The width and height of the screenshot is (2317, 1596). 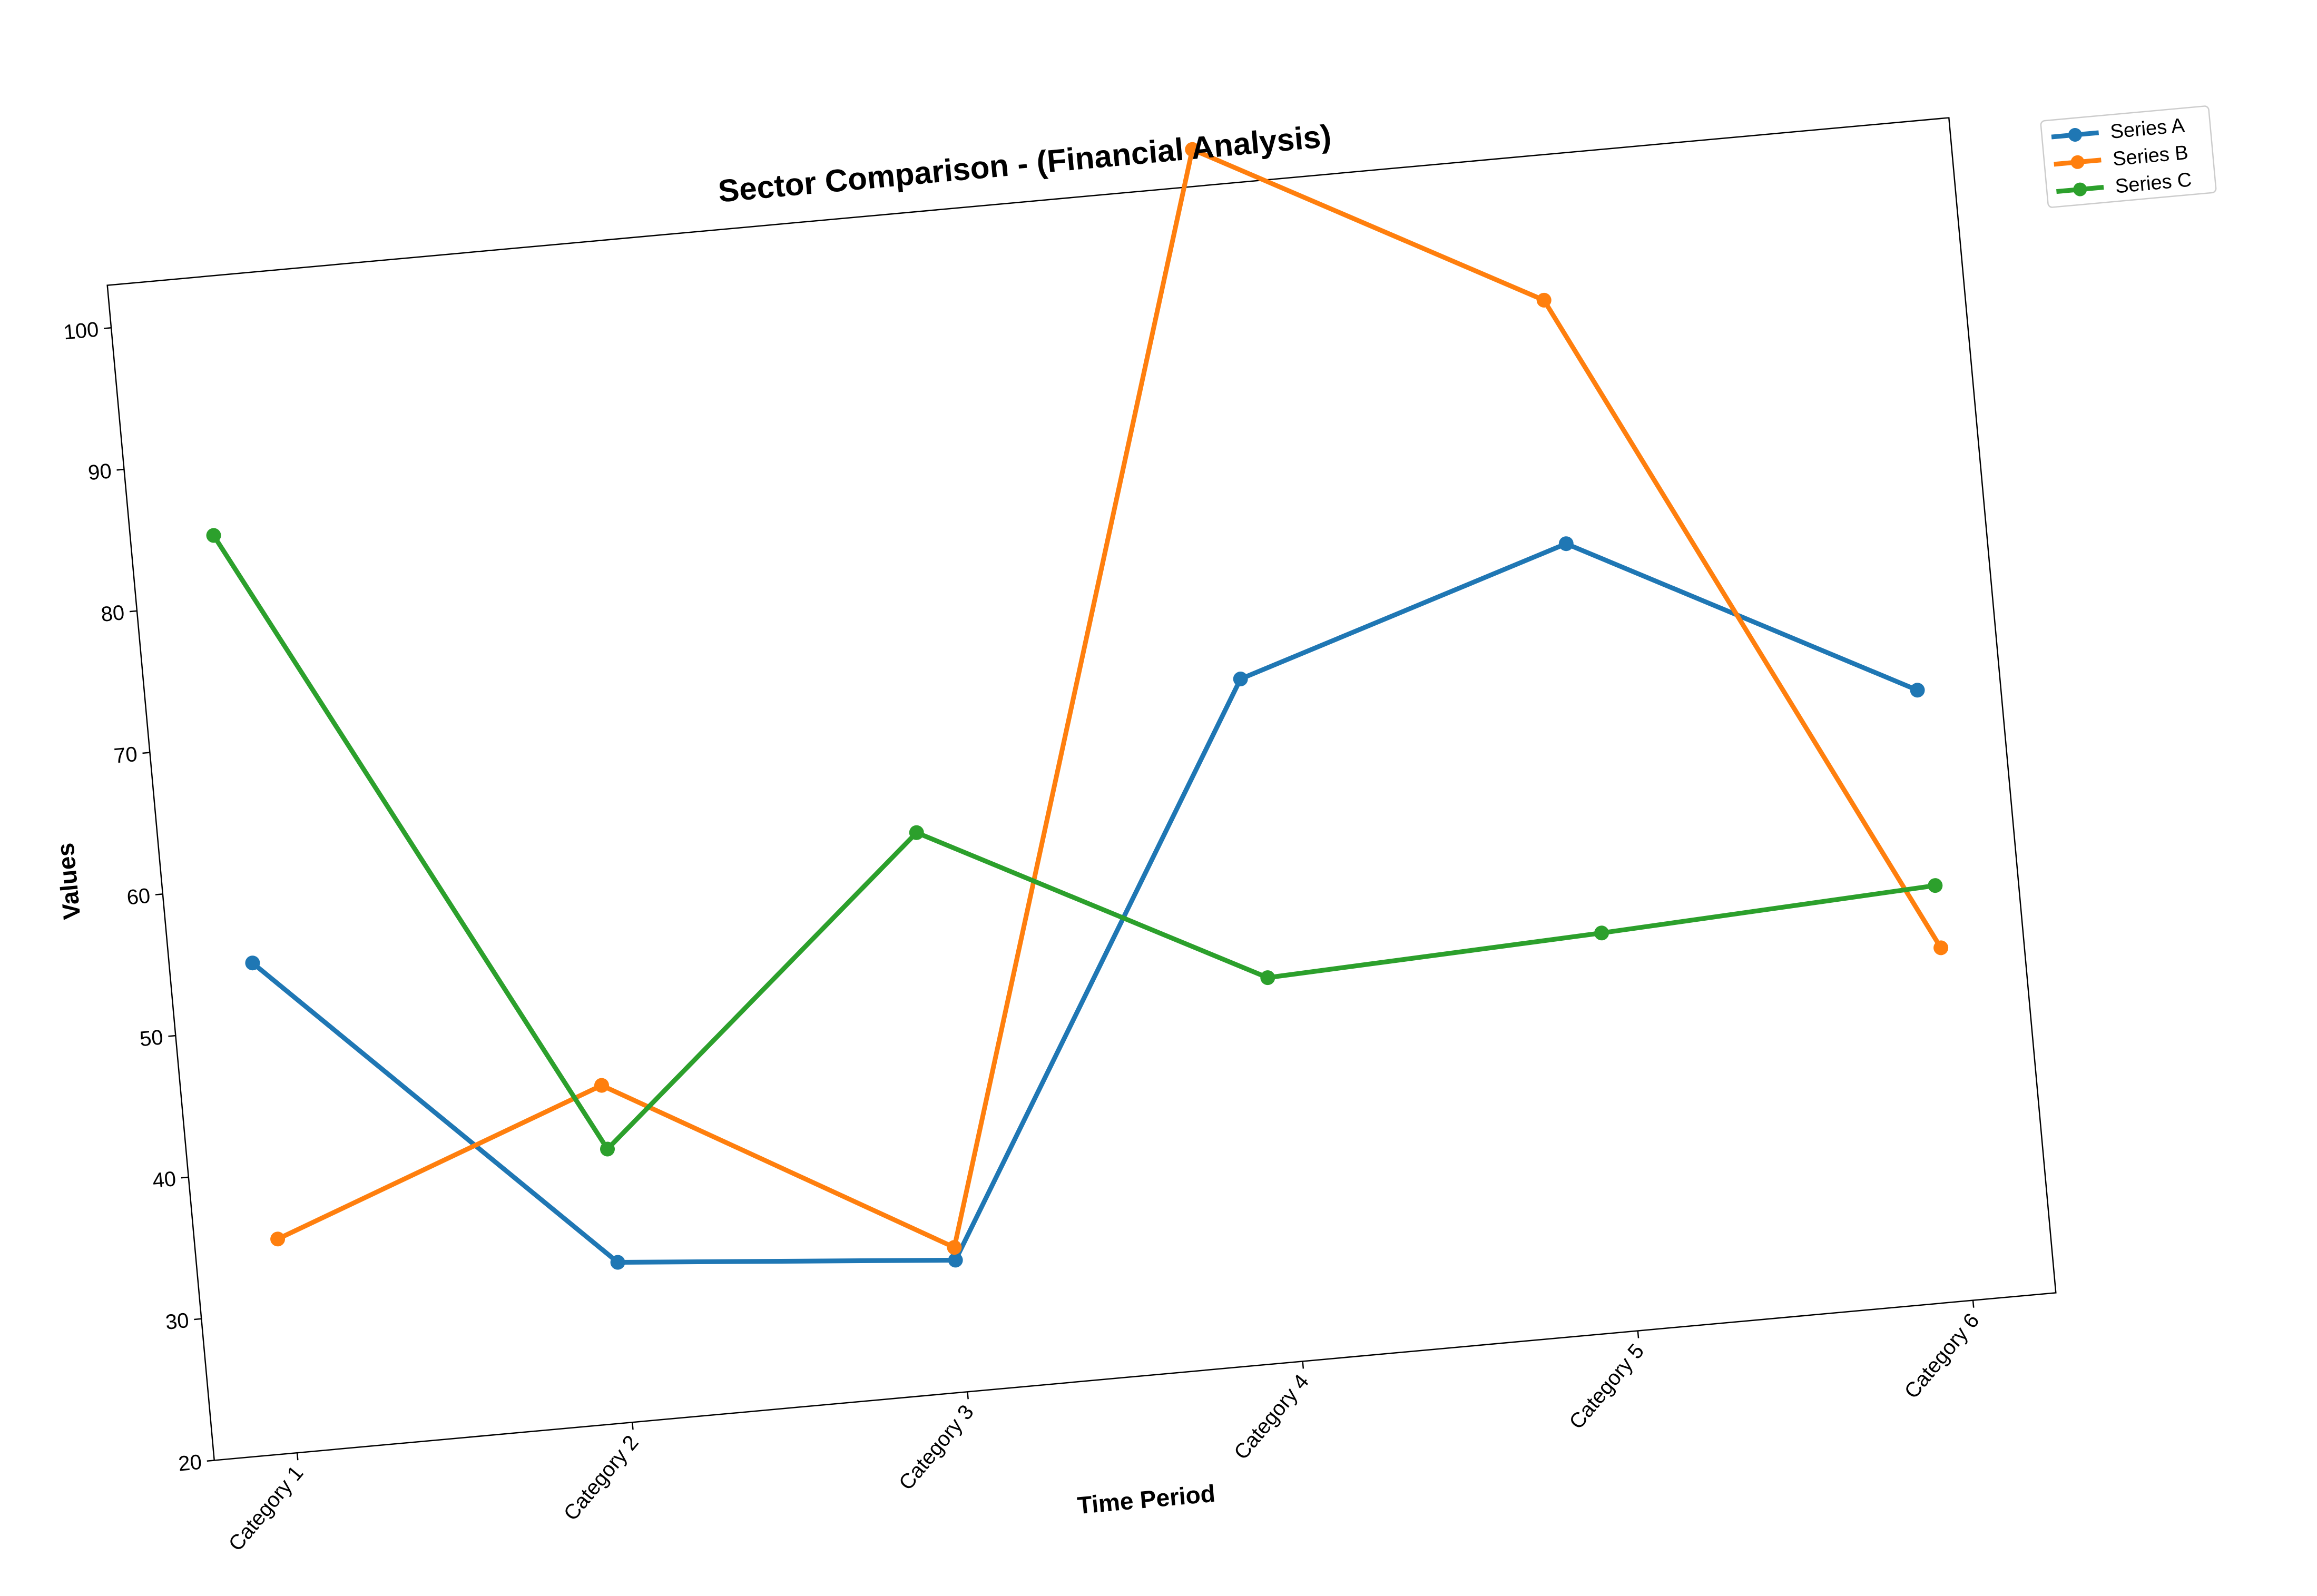 I want to click on y-tick-label: 100, so click(x=81, y=331).